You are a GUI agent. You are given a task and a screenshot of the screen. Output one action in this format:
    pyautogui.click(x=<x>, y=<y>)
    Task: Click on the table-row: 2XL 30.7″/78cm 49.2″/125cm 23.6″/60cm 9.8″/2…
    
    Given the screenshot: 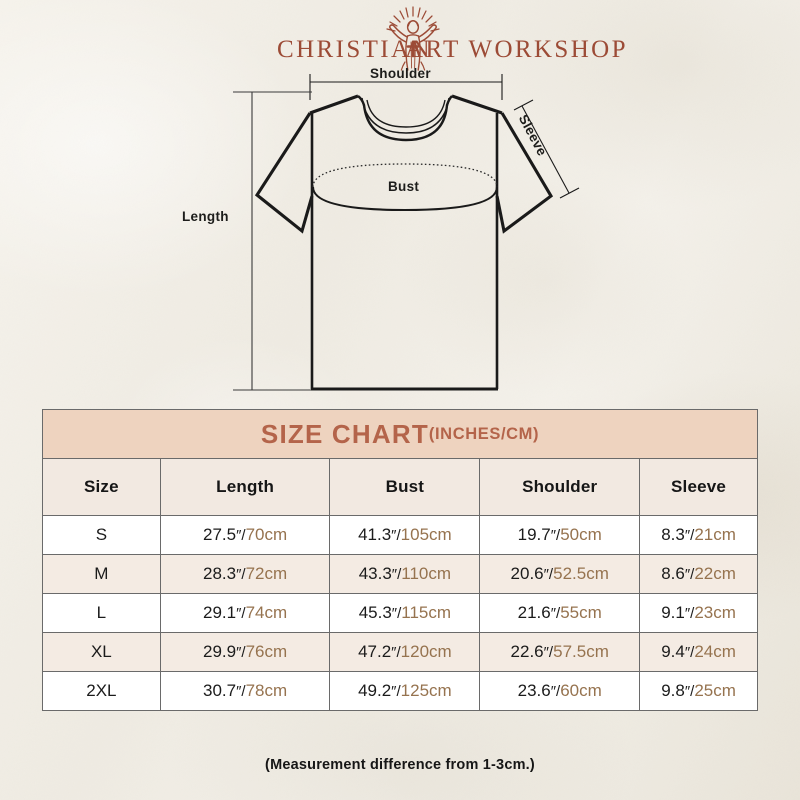 What is the action you would take?
    pyautogui.click(x=400, y=691)
    